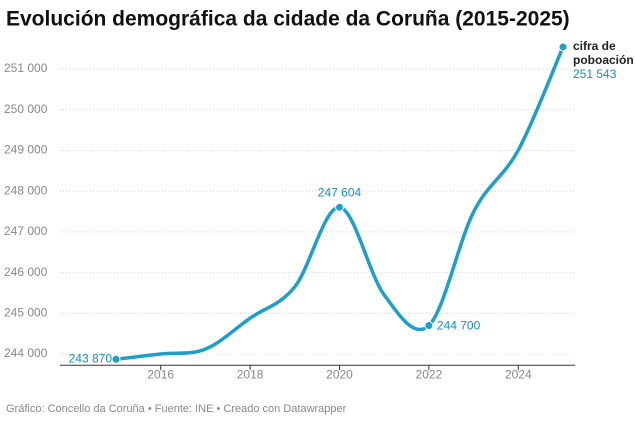 The height and width of the screenshot is (427, 636). What do you see at coordinates (459, 326) in the screenshot?
I see `value-label: 244 700` at bounding box center [459, 326].